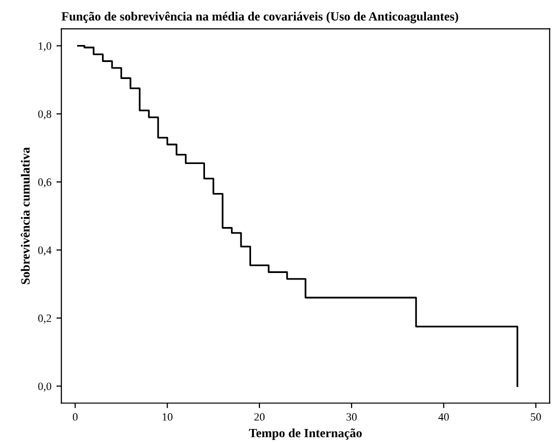  Describe the element at coordinates (260, 18) in the screenshot. I see `chart-title: Função de sobrevivência na média de covariáveis (Uso de Anticoagulantes)` at that location.